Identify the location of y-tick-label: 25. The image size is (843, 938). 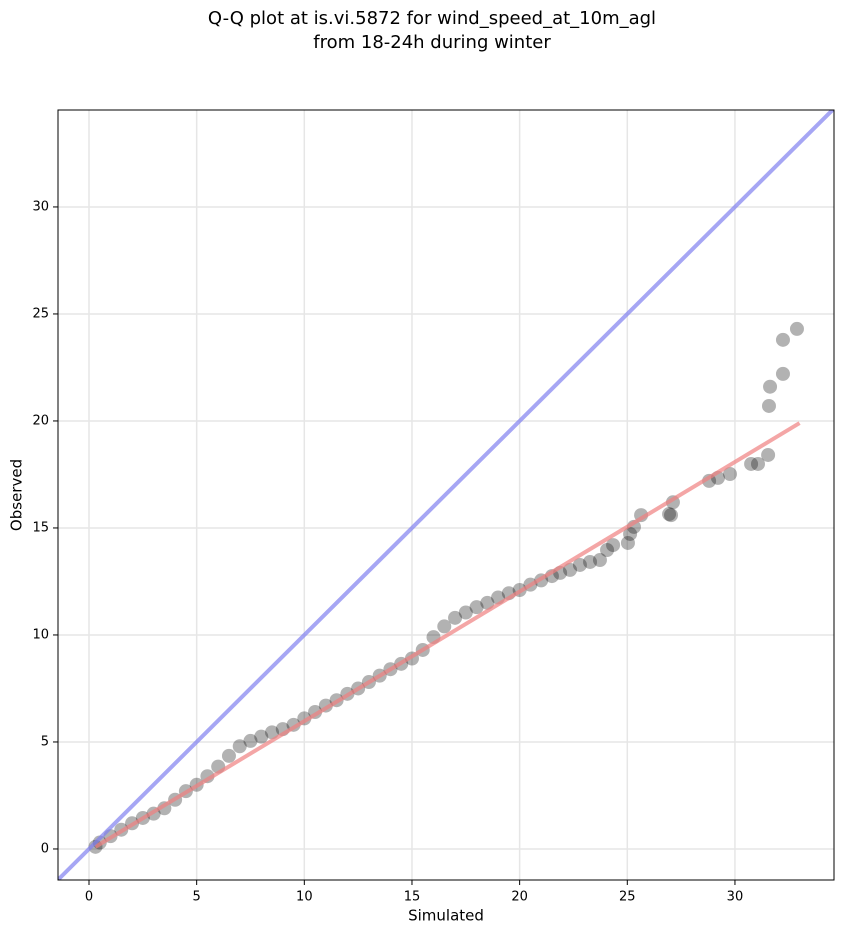
(40, 313).